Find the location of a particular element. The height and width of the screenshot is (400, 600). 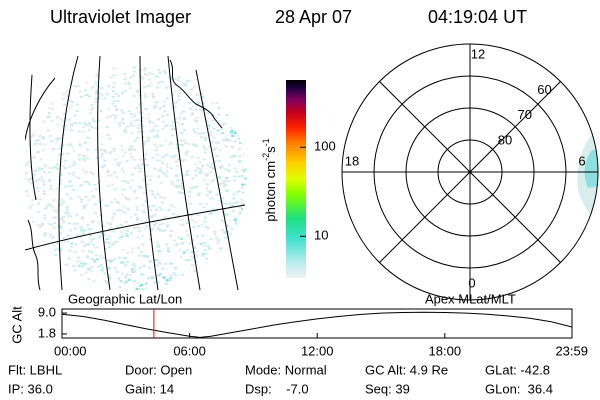

colorbar-tick-label: 10 is located at coordinates (321, 235).